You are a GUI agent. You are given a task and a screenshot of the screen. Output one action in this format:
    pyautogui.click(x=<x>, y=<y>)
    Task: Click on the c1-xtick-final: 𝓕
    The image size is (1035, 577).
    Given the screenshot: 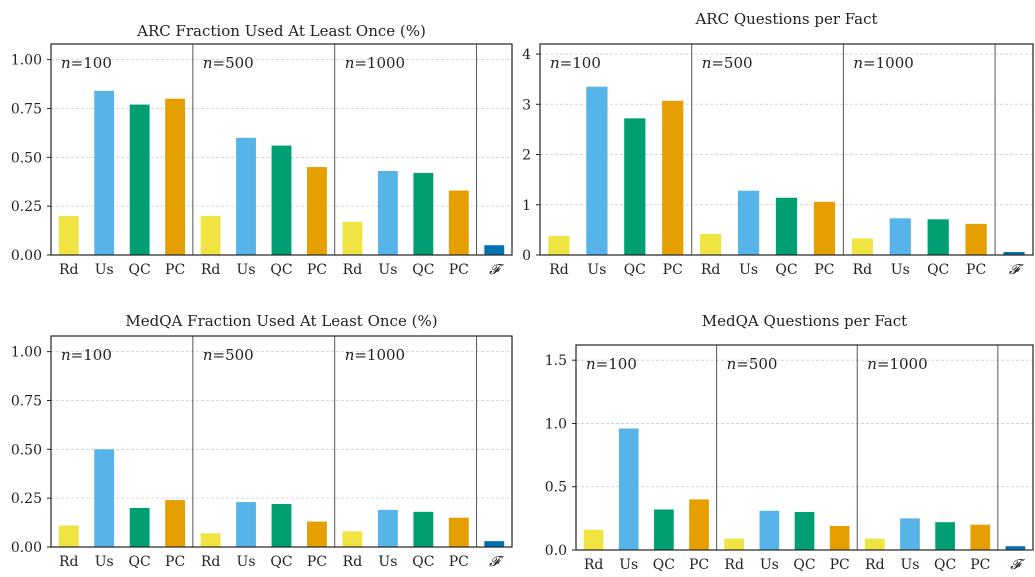 What is the action you would take?
    pyautogui.click(x=1016, y=270)
    